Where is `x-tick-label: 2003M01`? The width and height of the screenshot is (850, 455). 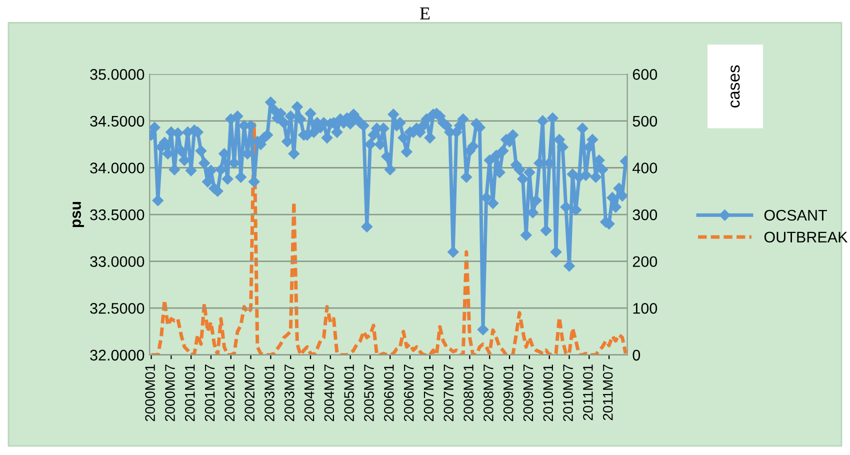 x-tick-label: 2003M01 is located at coordinates (269, 393).